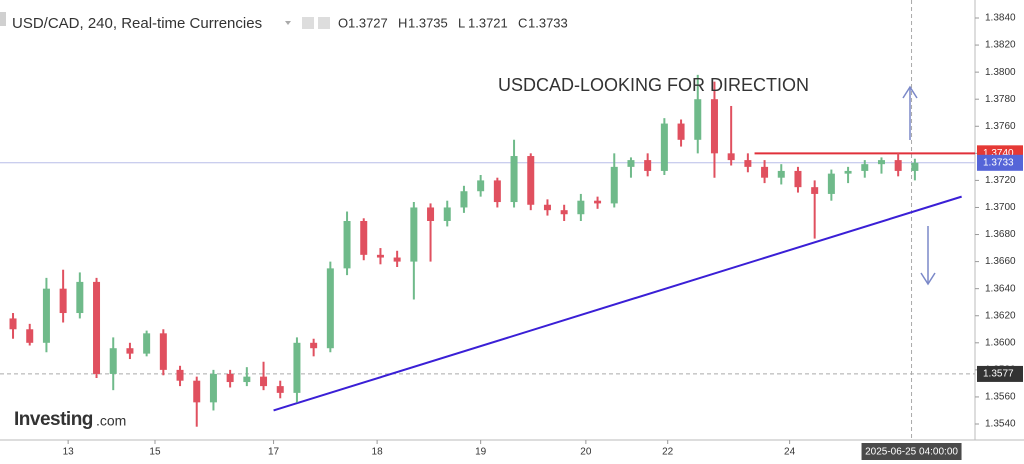 This screenshot has height=464, width=1024. I want to click on close-icon, so click(324, 23).